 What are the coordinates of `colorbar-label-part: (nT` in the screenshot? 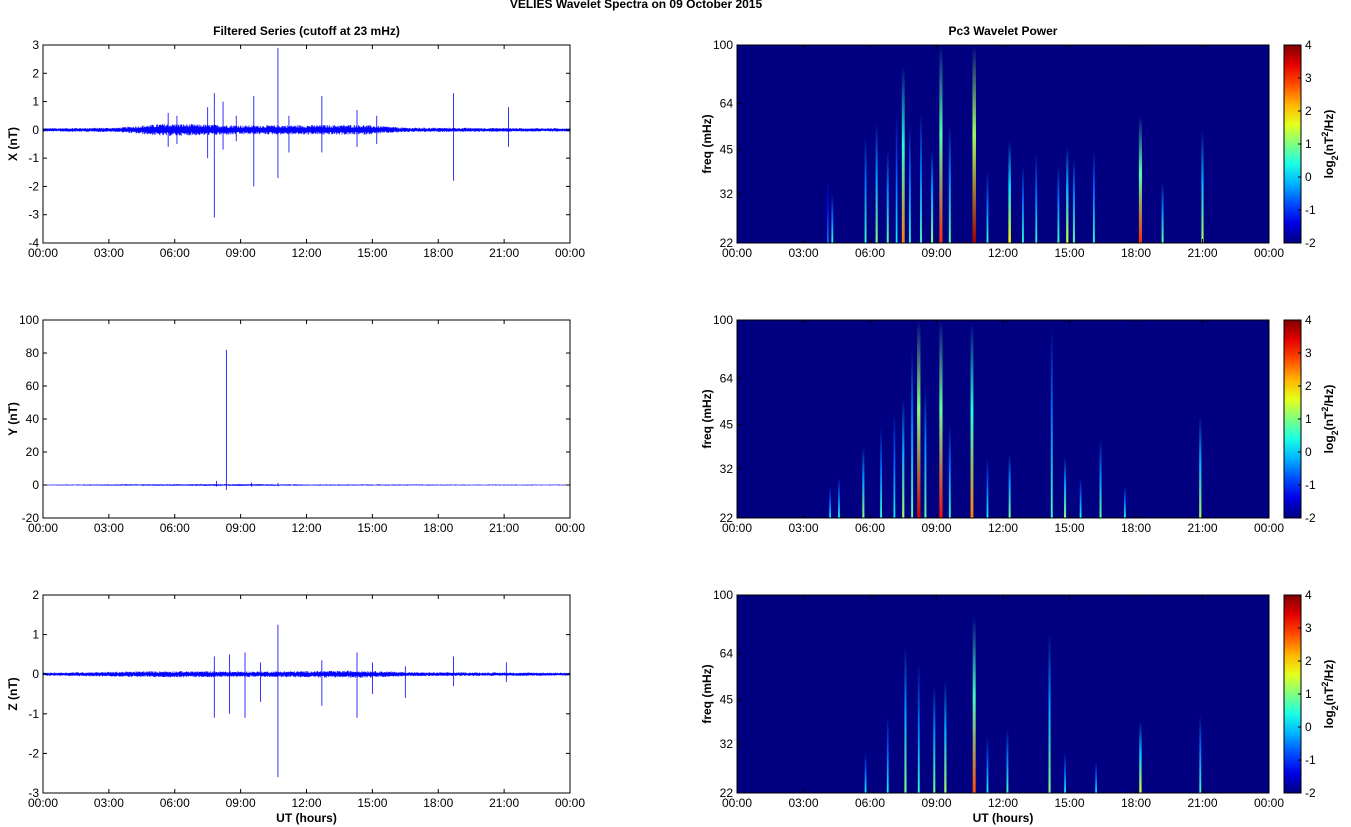 It's located at (1329, 695).